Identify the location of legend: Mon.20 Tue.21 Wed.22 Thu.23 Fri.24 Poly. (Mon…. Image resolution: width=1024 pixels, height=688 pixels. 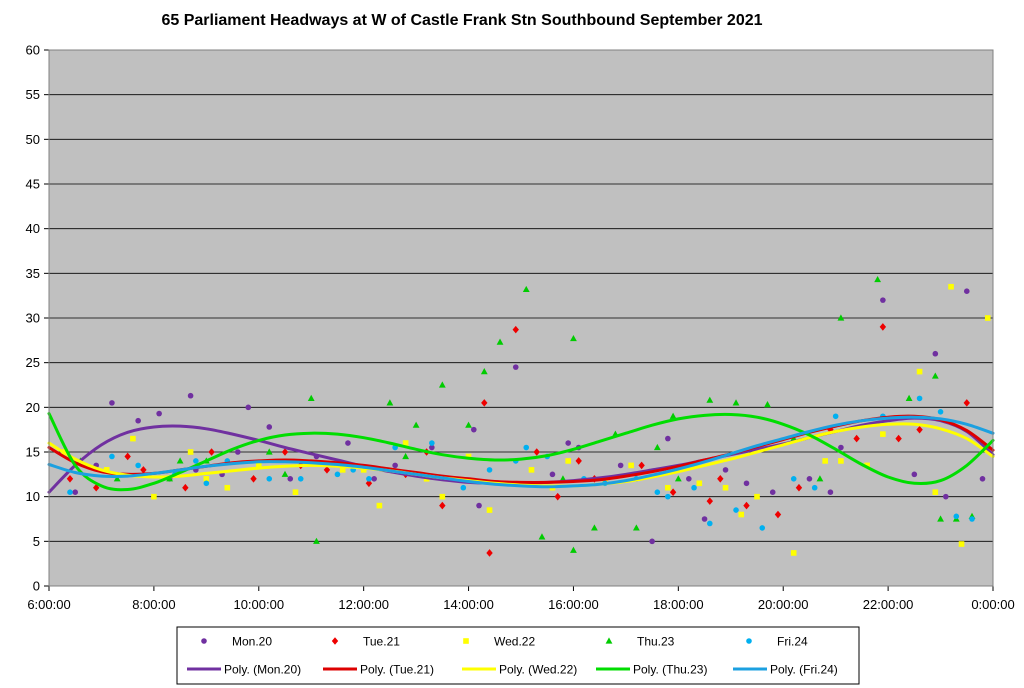
(518, 655).